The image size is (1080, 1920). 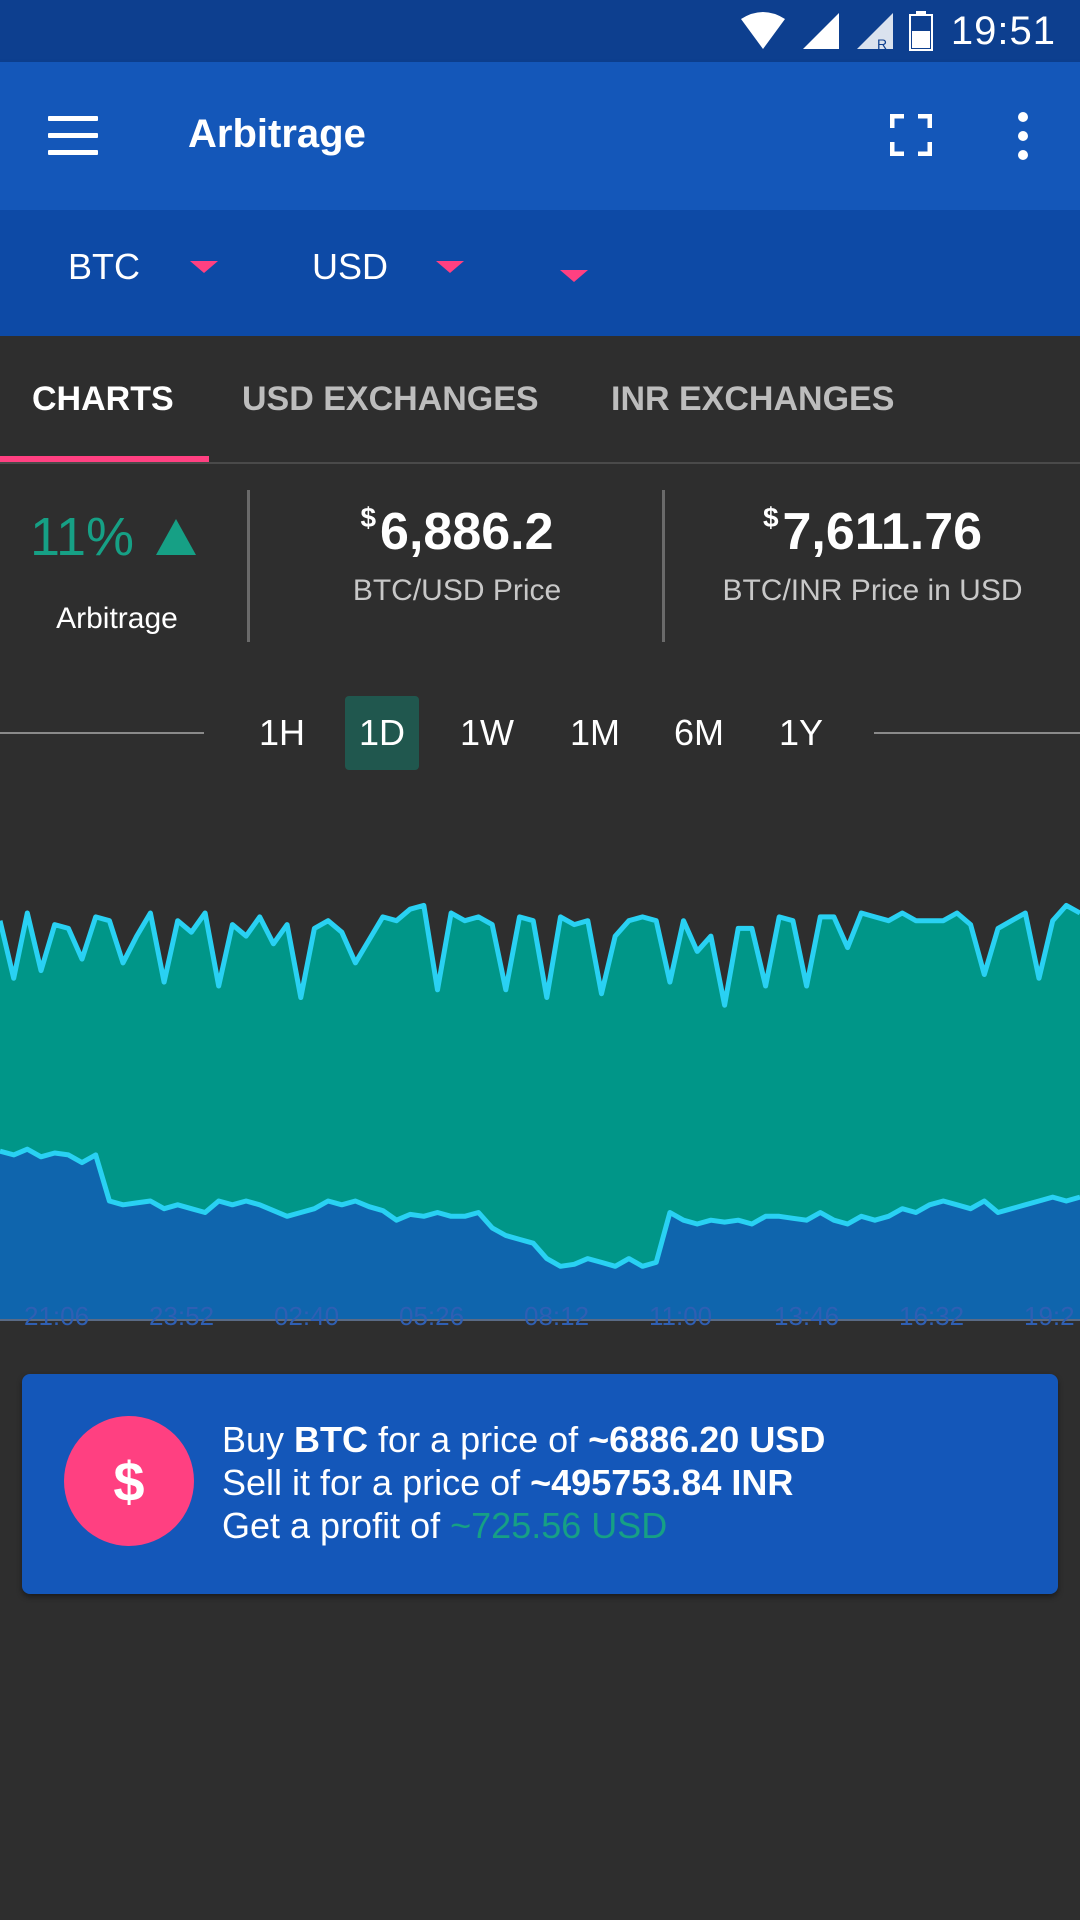 I want to click on signal-icon, so click(x=820, y=31).